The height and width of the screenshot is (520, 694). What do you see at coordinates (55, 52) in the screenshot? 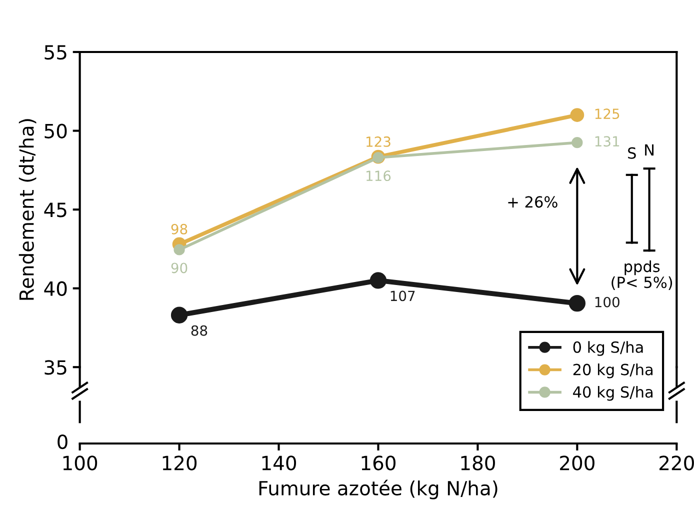
I see `y-tick-label: 55` at bounding box center [55, 52].